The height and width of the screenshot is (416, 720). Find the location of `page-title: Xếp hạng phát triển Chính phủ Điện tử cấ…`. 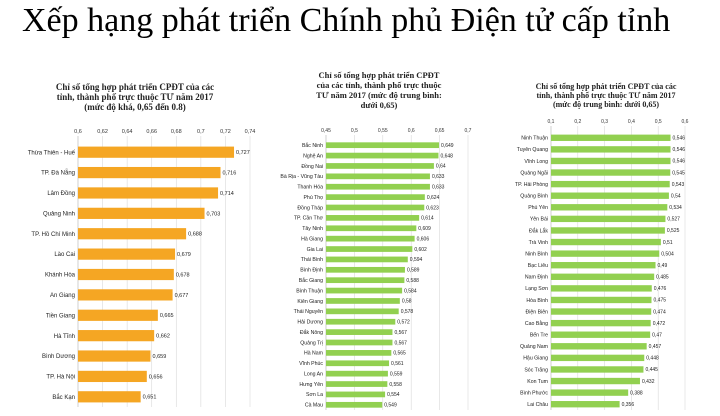

page-title: Xếp hạng phát triển Chính phủ Điện tử cấ… is located at coordinates (346, 20).